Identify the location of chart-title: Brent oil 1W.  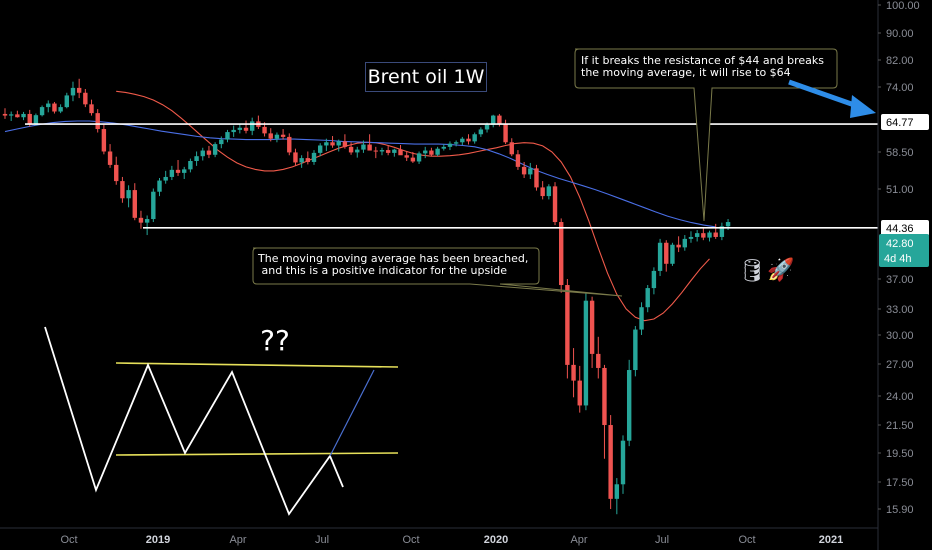
(426, 77).